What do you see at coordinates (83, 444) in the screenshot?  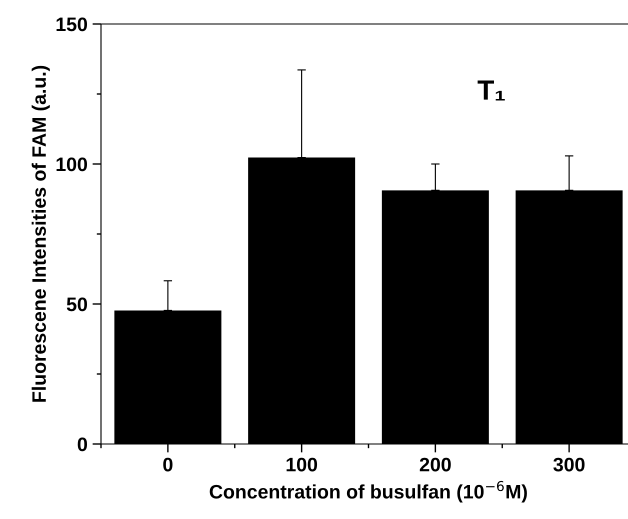 I see `y-tick-label: 0` at bounding box center [83, 444].